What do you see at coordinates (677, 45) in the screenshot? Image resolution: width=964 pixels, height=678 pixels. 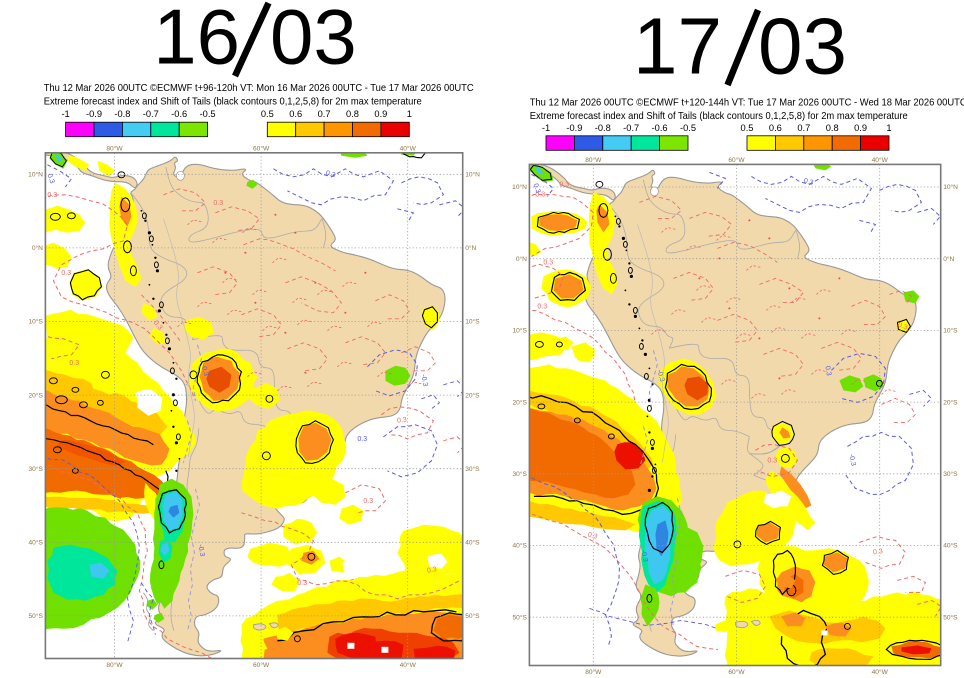 I see `svg-text: 17` at bounding box center [677, 45].